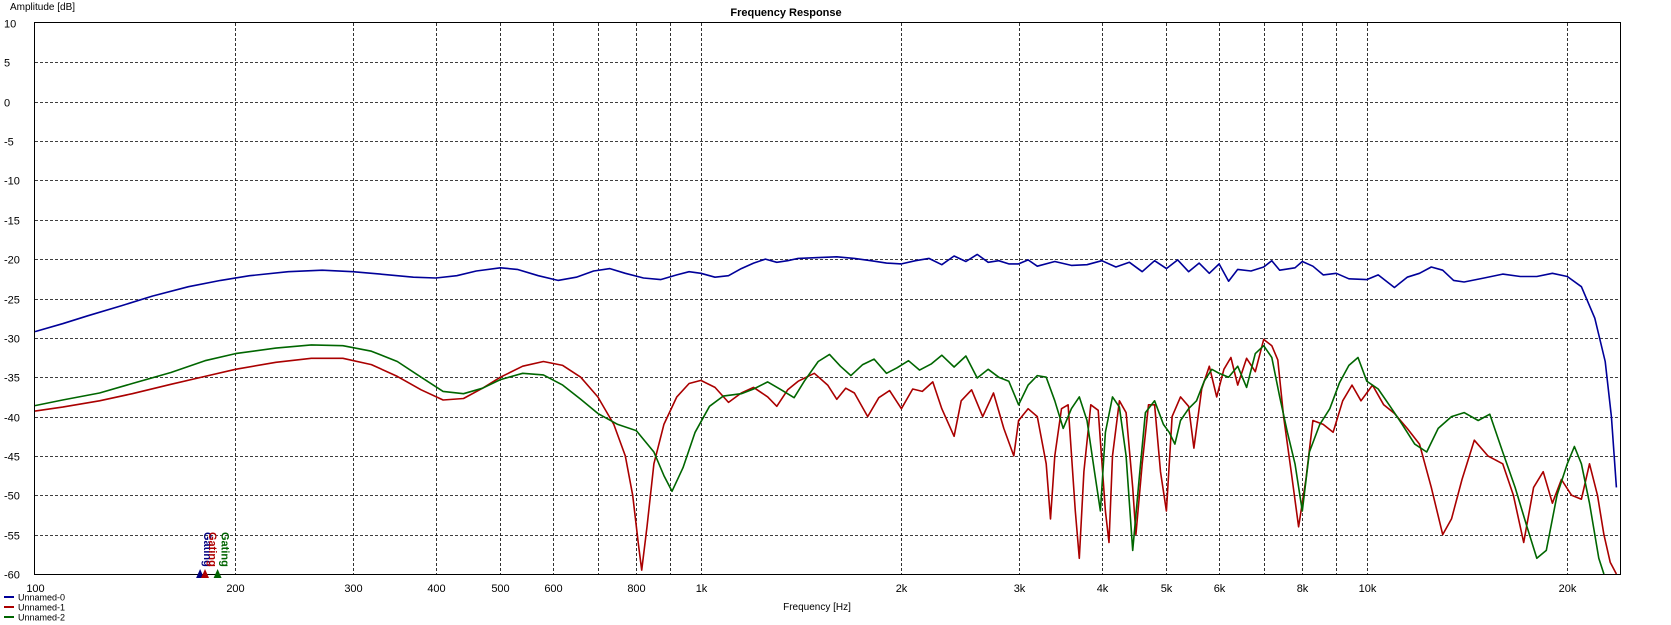 Image resolution: width=1671 pixels, height=625 pixels. Describe the element at coordinates (35, 589) in the screenshot. I see `x-tick-label: 100` at that location.